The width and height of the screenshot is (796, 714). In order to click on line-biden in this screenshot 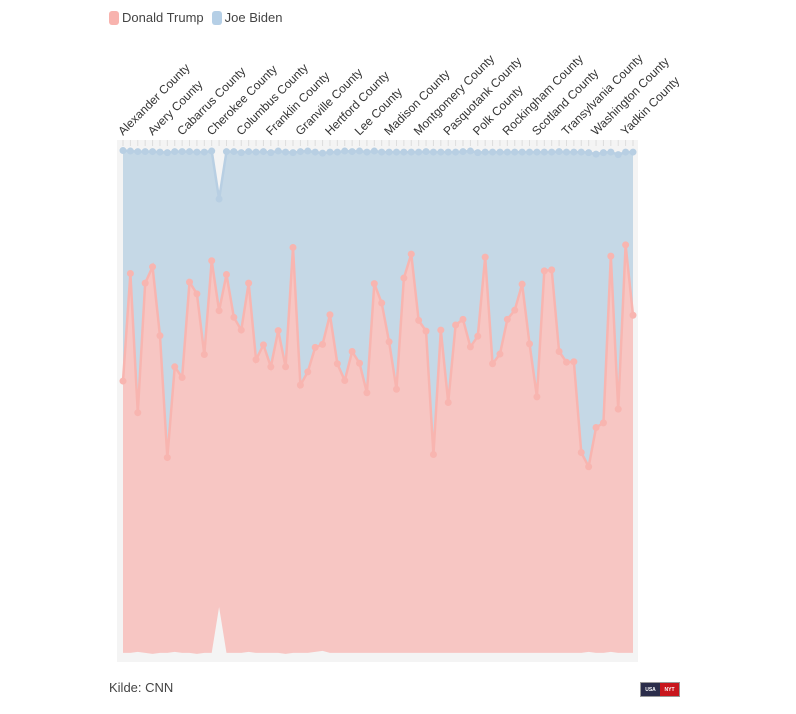, I will do `click(377, 174)`.